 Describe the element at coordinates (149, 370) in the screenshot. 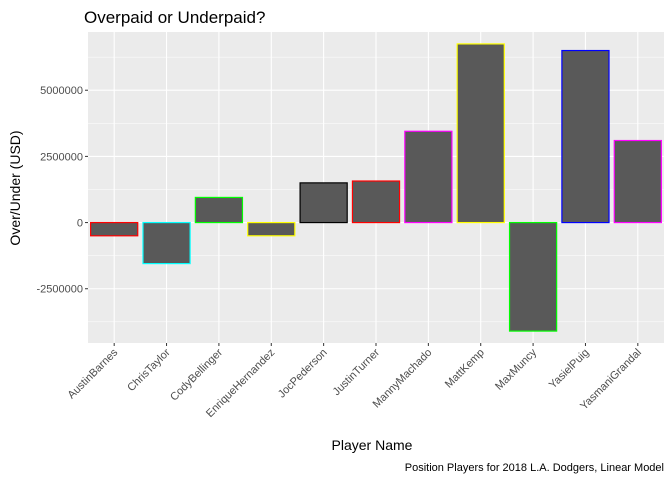

I see `x-tick-label: ChrisTaylor` at that location.